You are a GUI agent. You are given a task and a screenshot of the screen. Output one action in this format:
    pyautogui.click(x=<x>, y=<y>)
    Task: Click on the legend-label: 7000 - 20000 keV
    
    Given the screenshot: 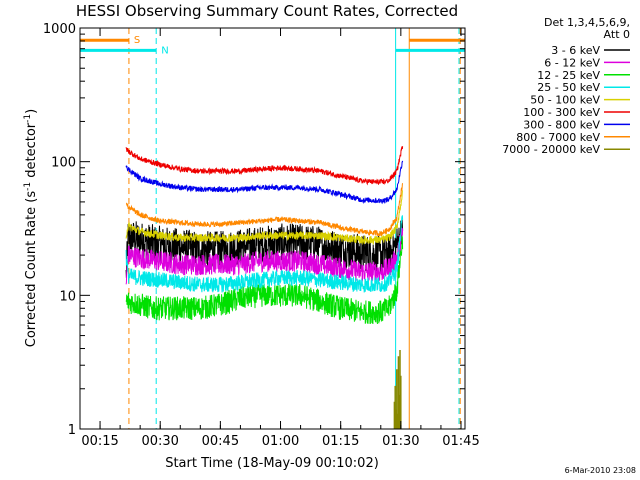 What is the action you would take?
    pyautogui.click(x=551, y=149)
    